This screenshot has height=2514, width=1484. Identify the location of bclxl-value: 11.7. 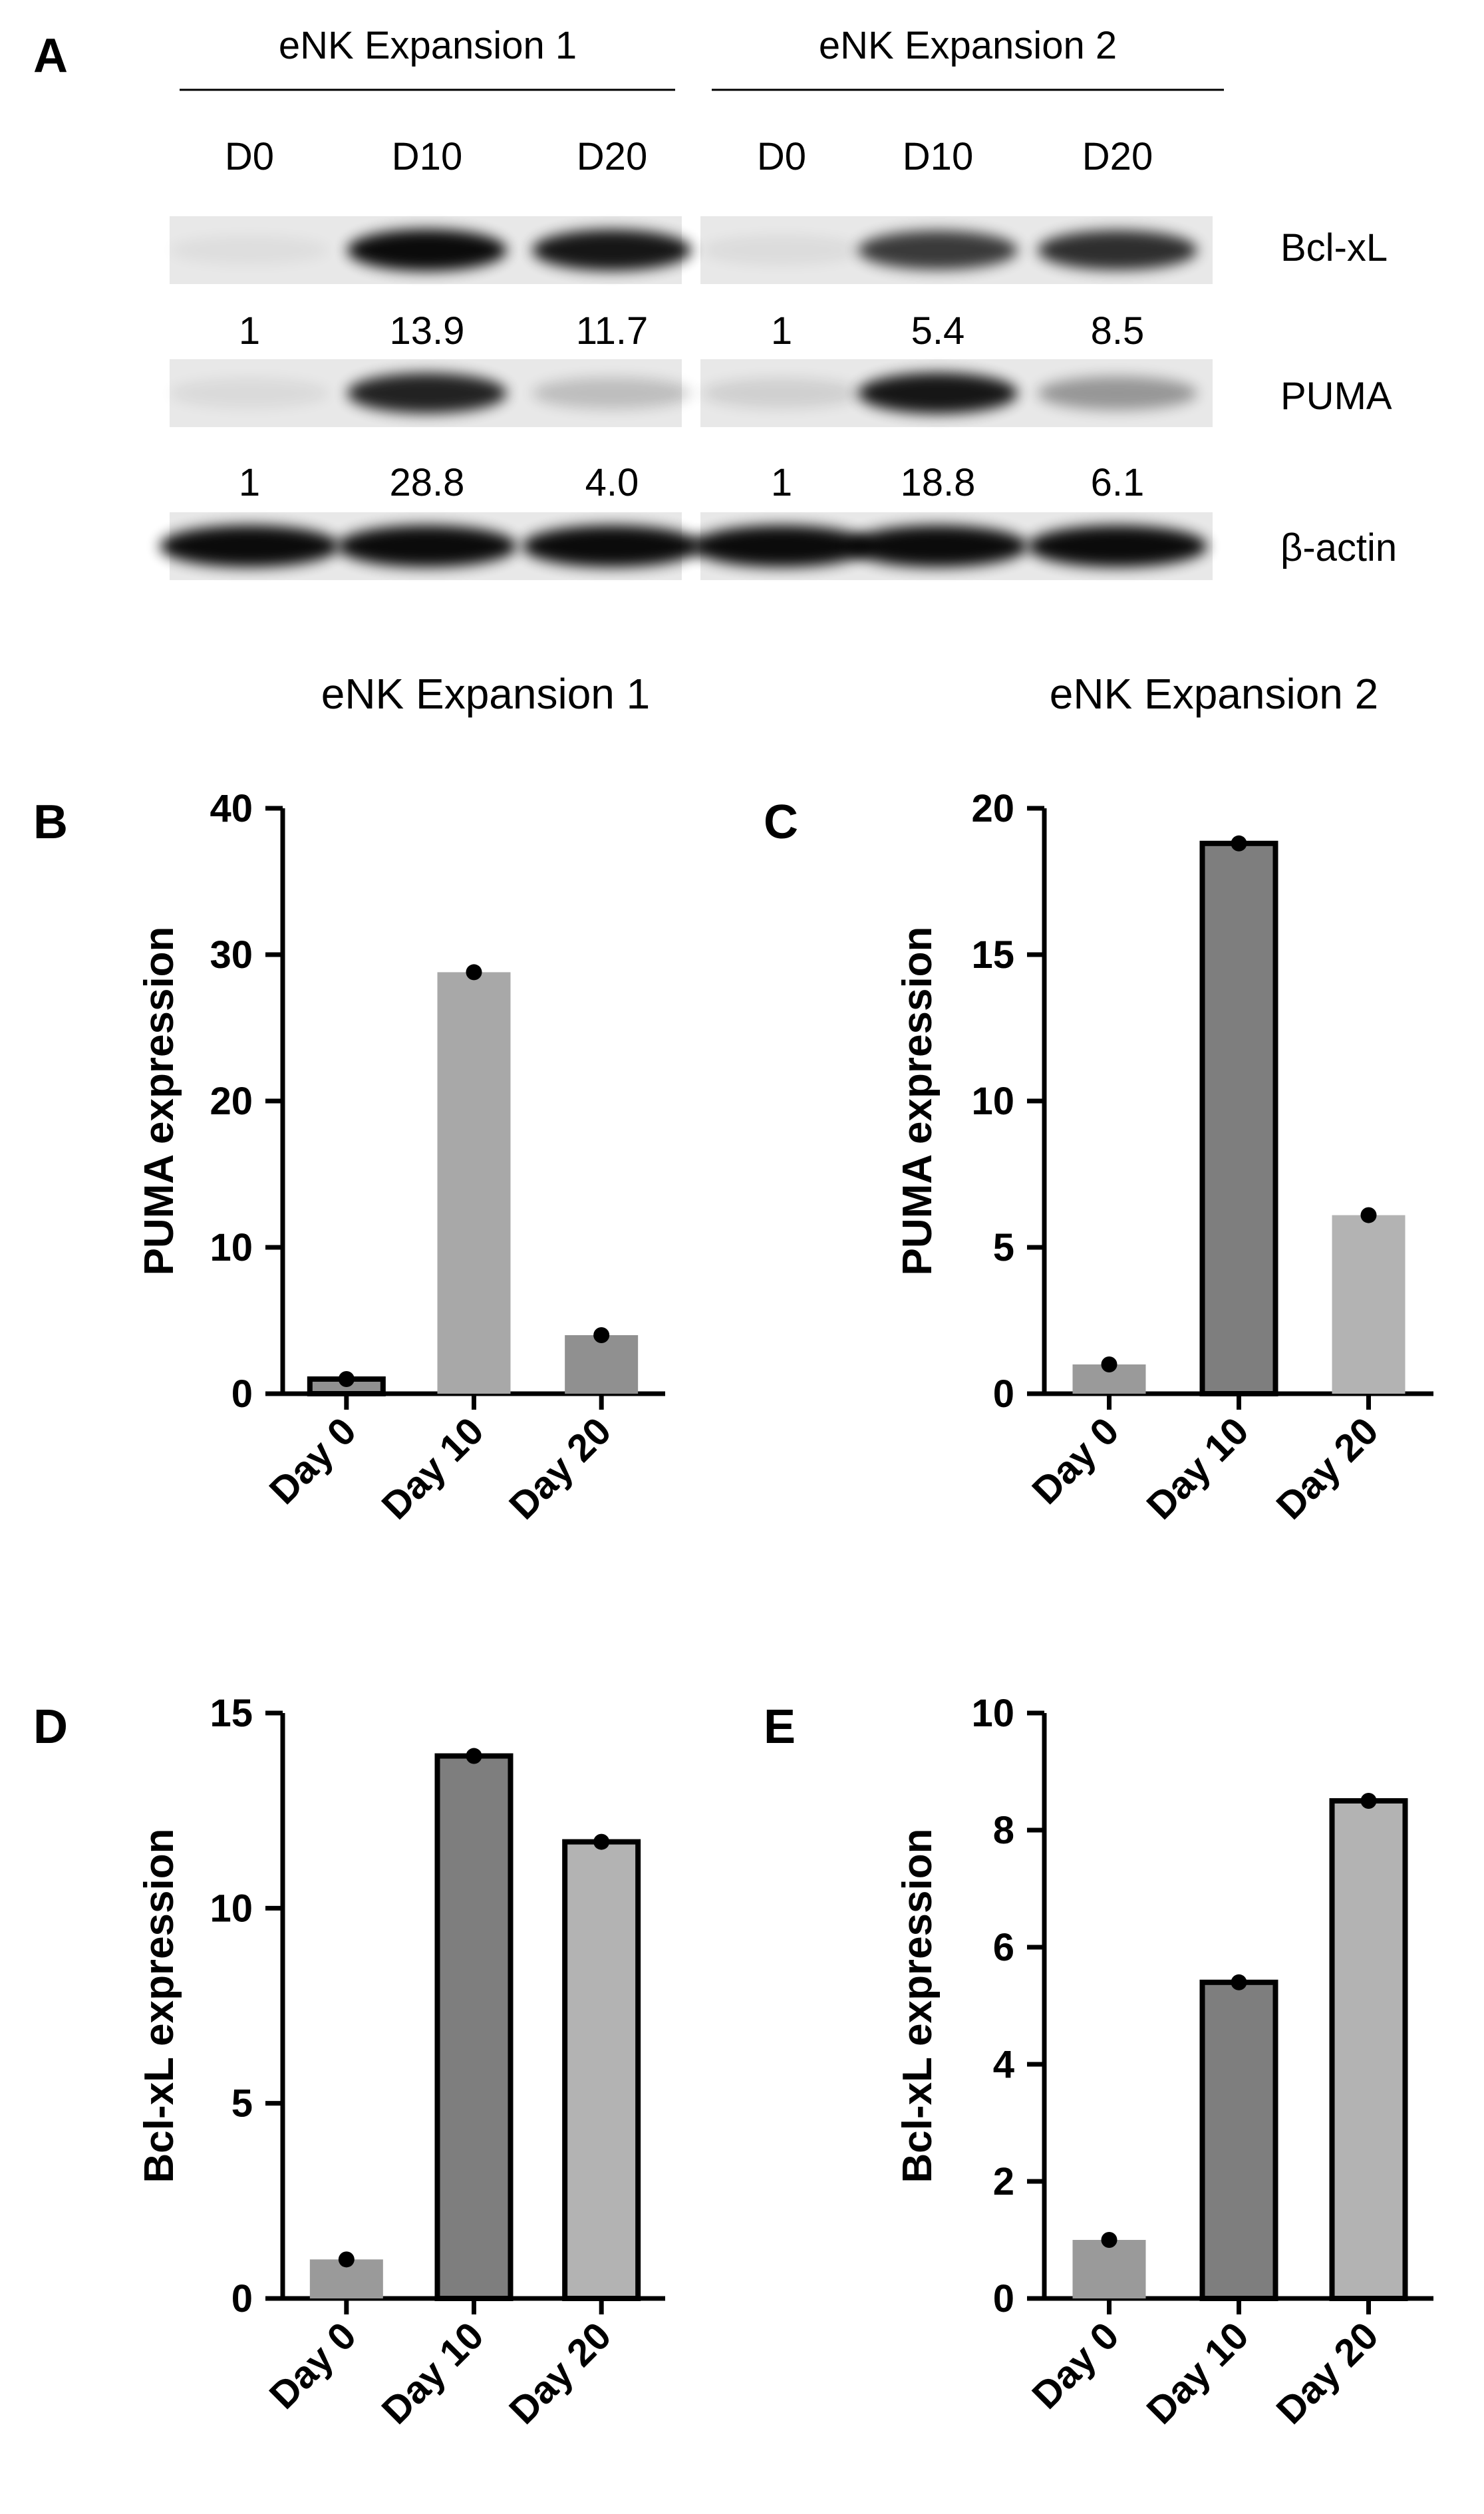
(612, 331).